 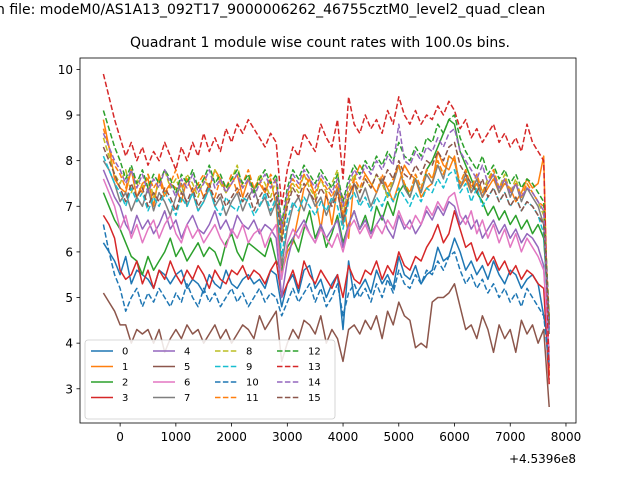 What do you see at coordinates (187, 383) in the screenshot?
I see `legend-label-6: 6` at bounding box center [187, 383].